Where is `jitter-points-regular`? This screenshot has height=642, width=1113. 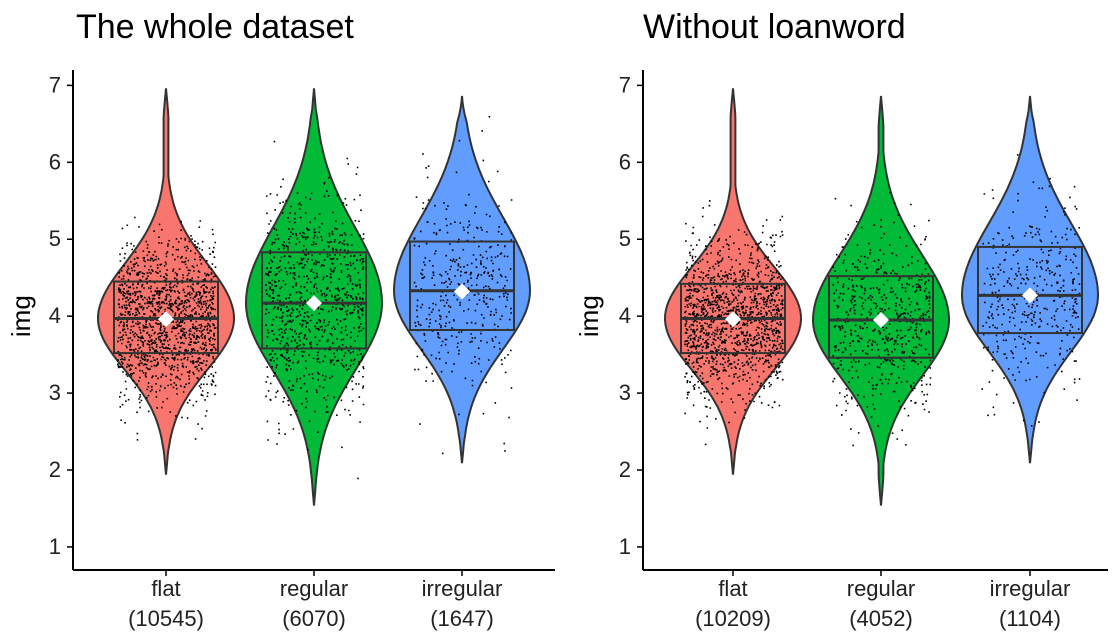 jitter-points-regular is located at coordinates (315, 310).